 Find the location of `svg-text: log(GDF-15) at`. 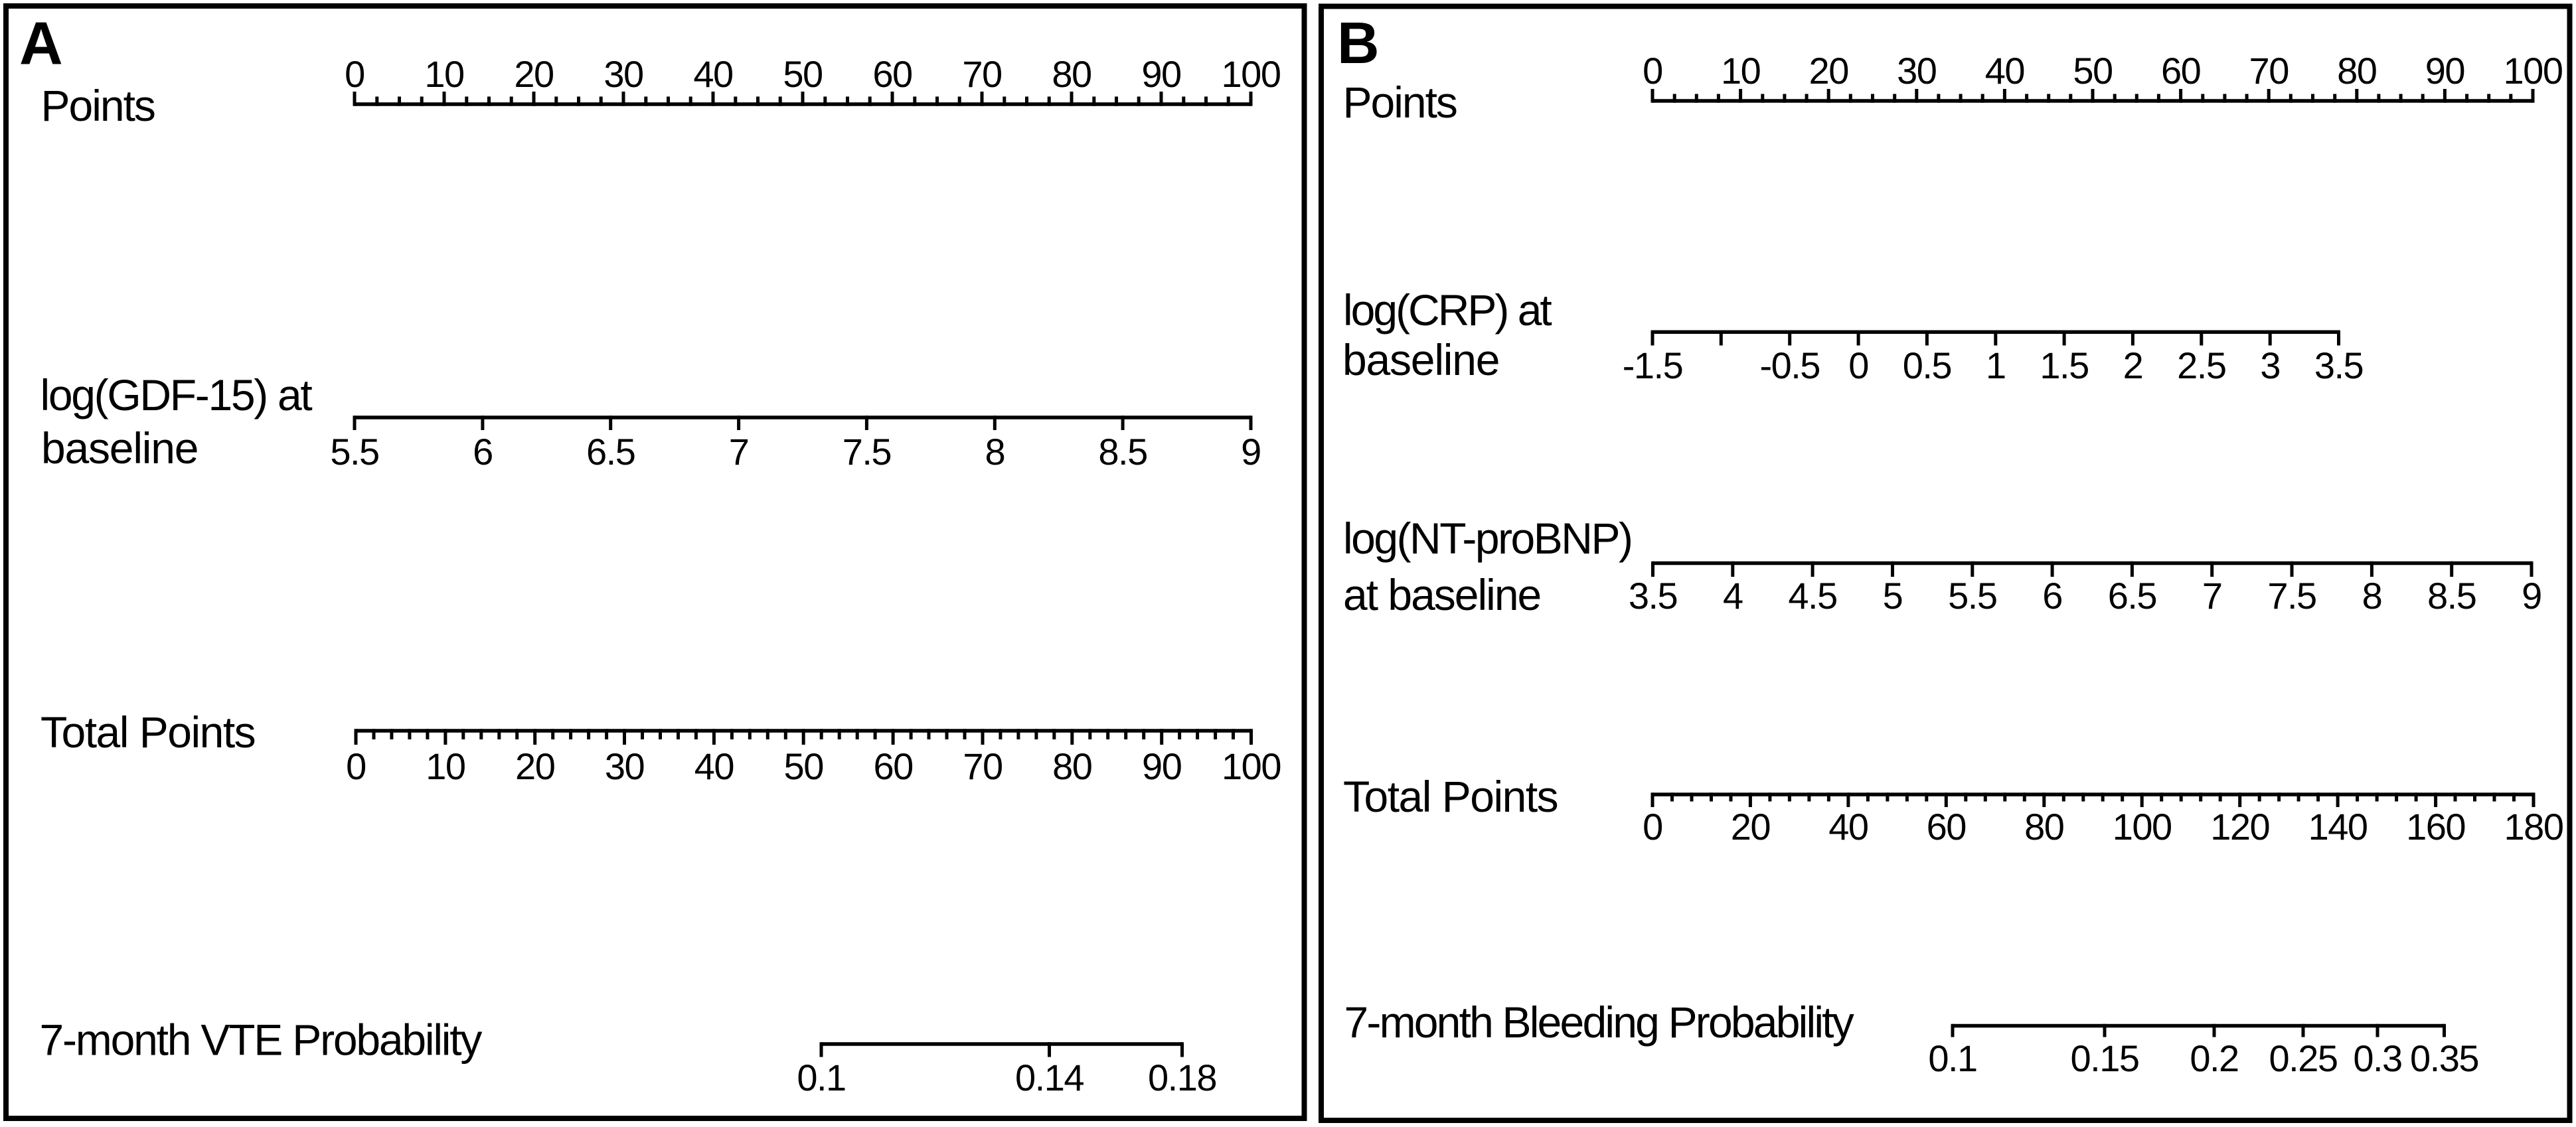

svg-text: log(GDF-15) at is located at coordinates (176, 394).